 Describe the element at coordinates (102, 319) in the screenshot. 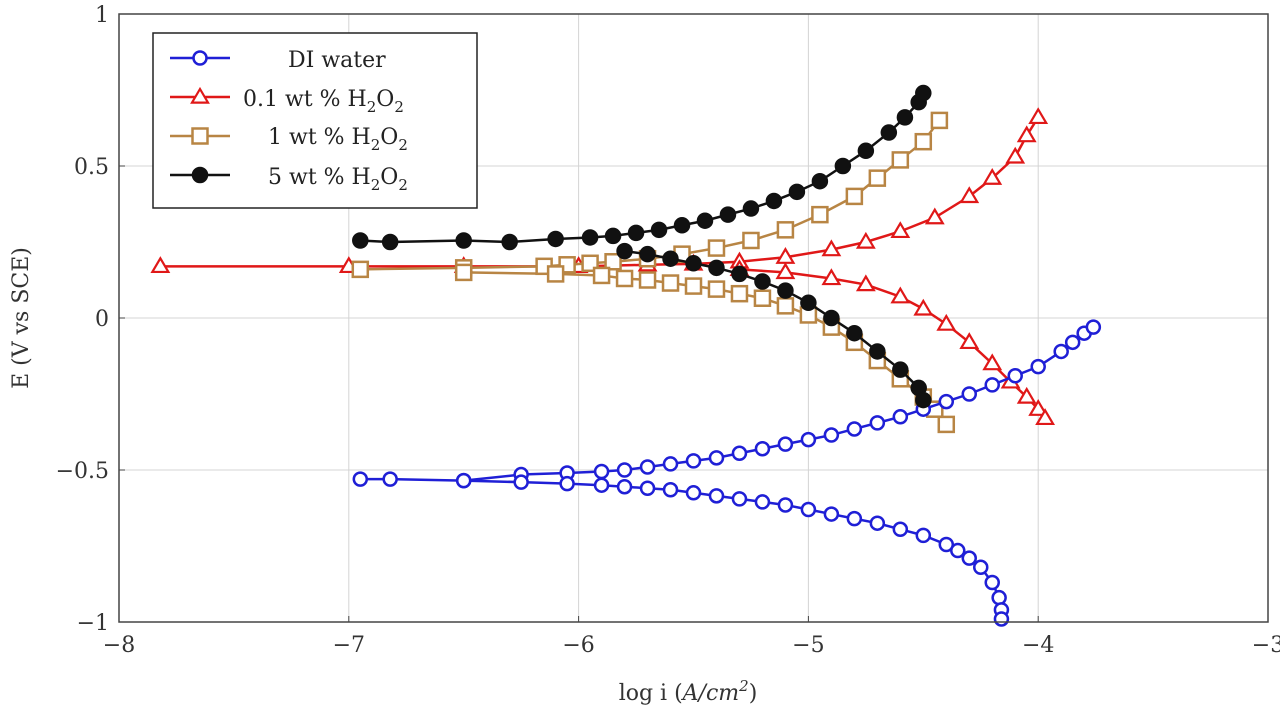

I see `y-tick-label: 0` at that location.